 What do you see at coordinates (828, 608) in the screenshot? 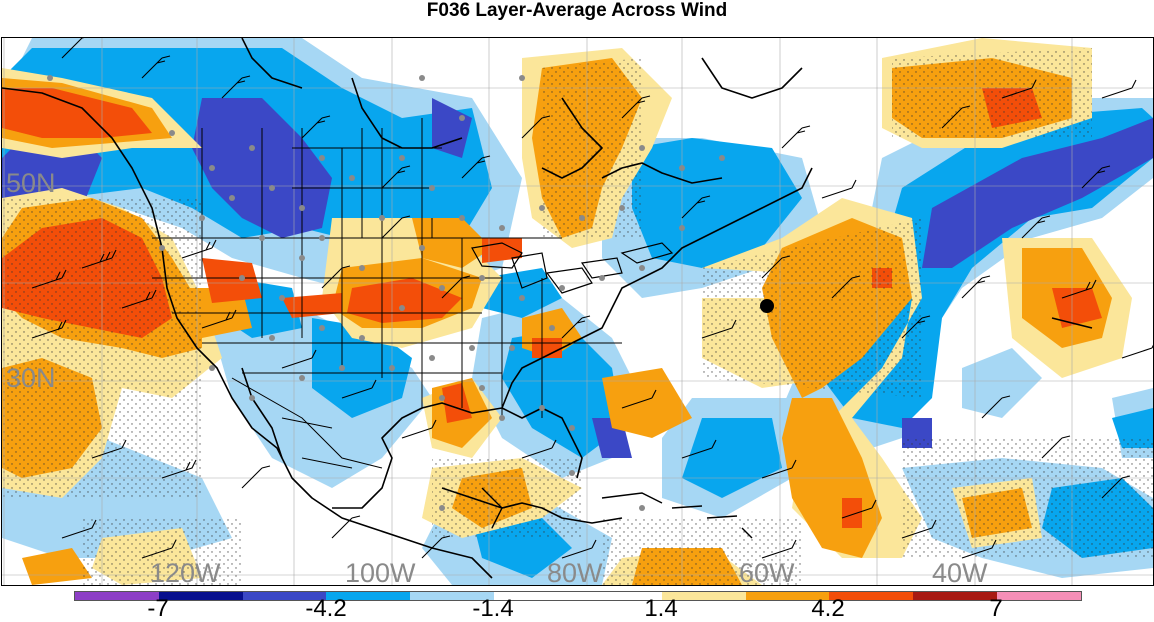
I see `colorbar-tick-label: 4.2` at bounding box center [828, 608].